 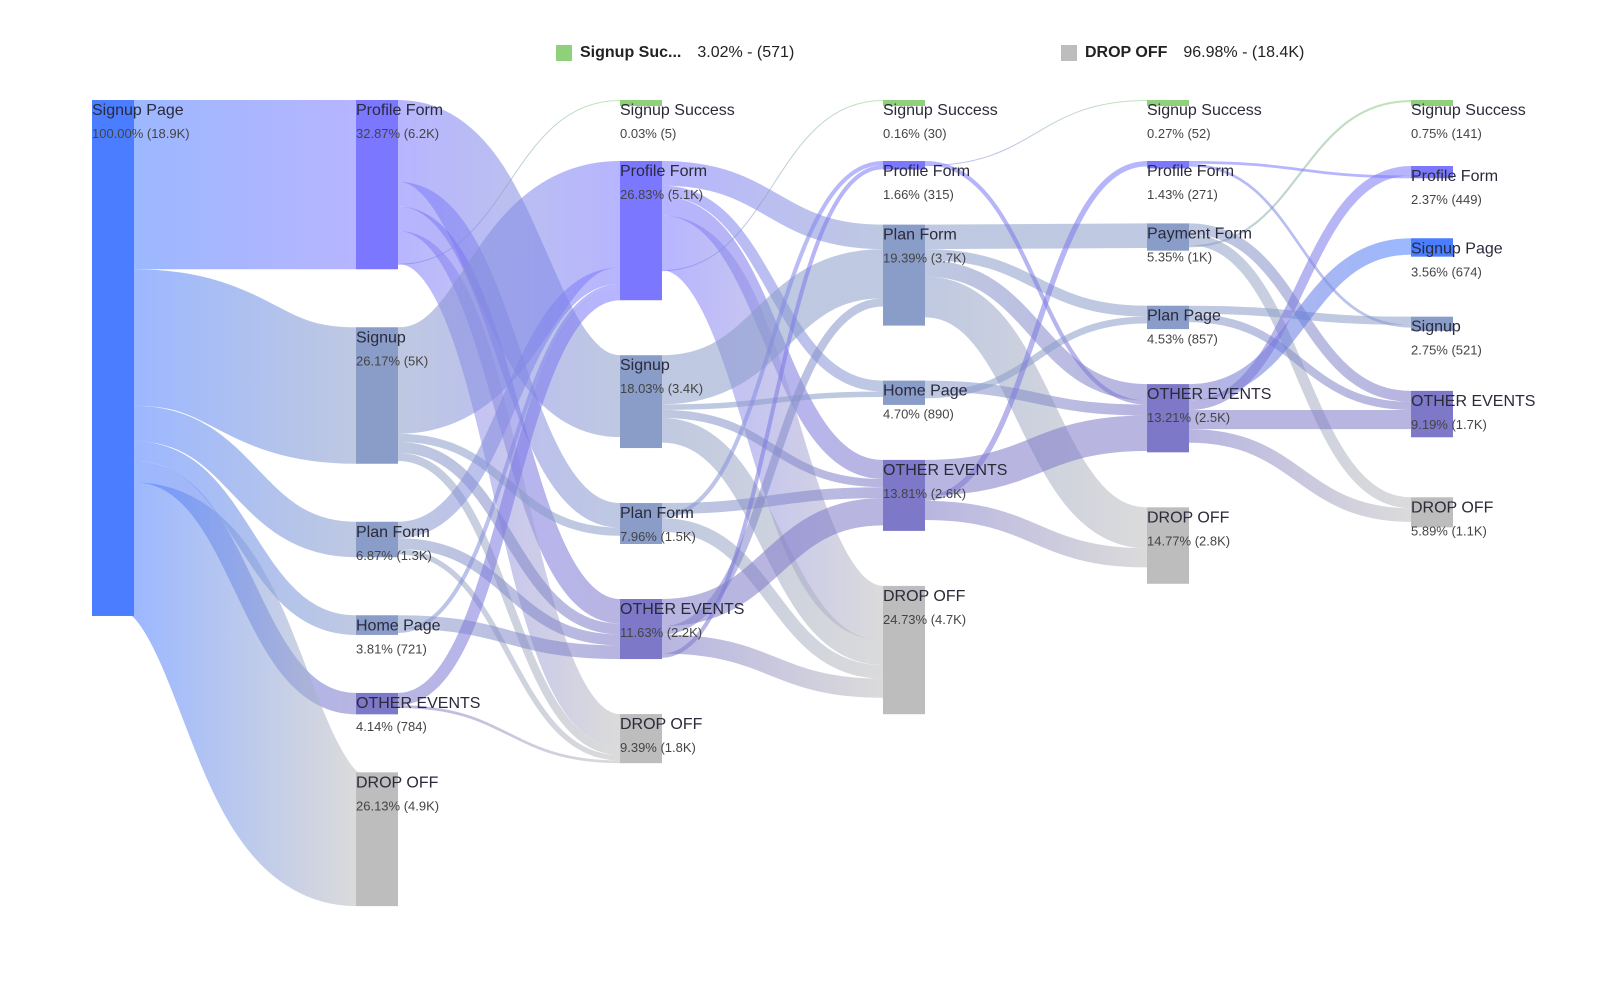 I want to click on sankey-node-c1-other, so click(x=377, y=703).